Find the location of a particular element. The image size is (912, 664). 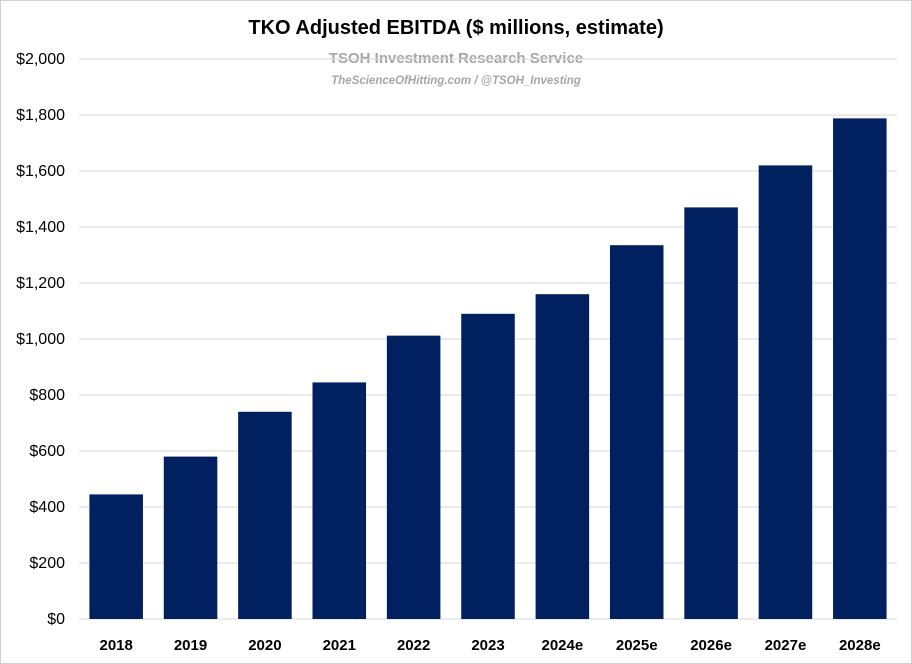

bar-2018 is located at coordinates (116, 556).